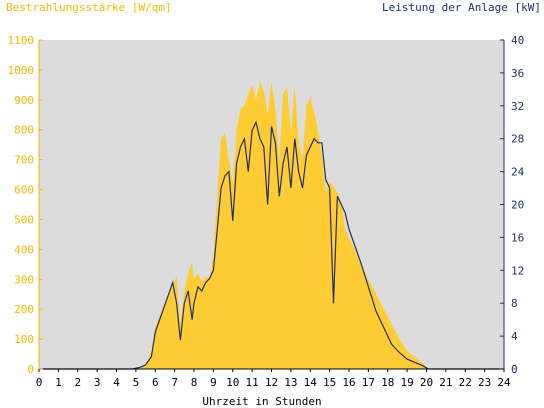 The width and height of the screenshot is (544, 408). I want to click on x-tick-label: 5, so click(136, 382).